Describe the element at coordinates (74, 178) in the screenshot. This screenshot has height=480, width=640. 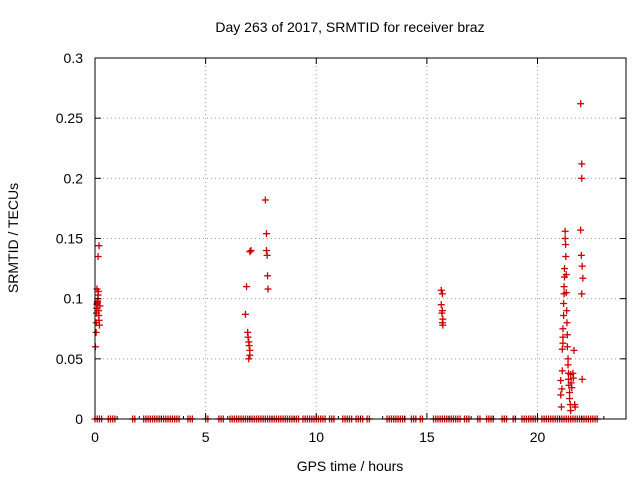
I see `y-tick-label: 0.2` at that location.